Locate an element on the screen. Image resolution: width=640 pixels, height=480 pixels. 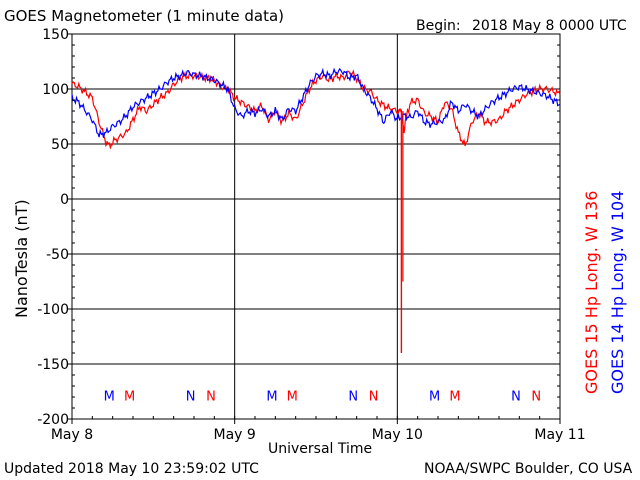
chart-title: GOES Magnetometer (1 minute data) is located at coordinates (144, 16).